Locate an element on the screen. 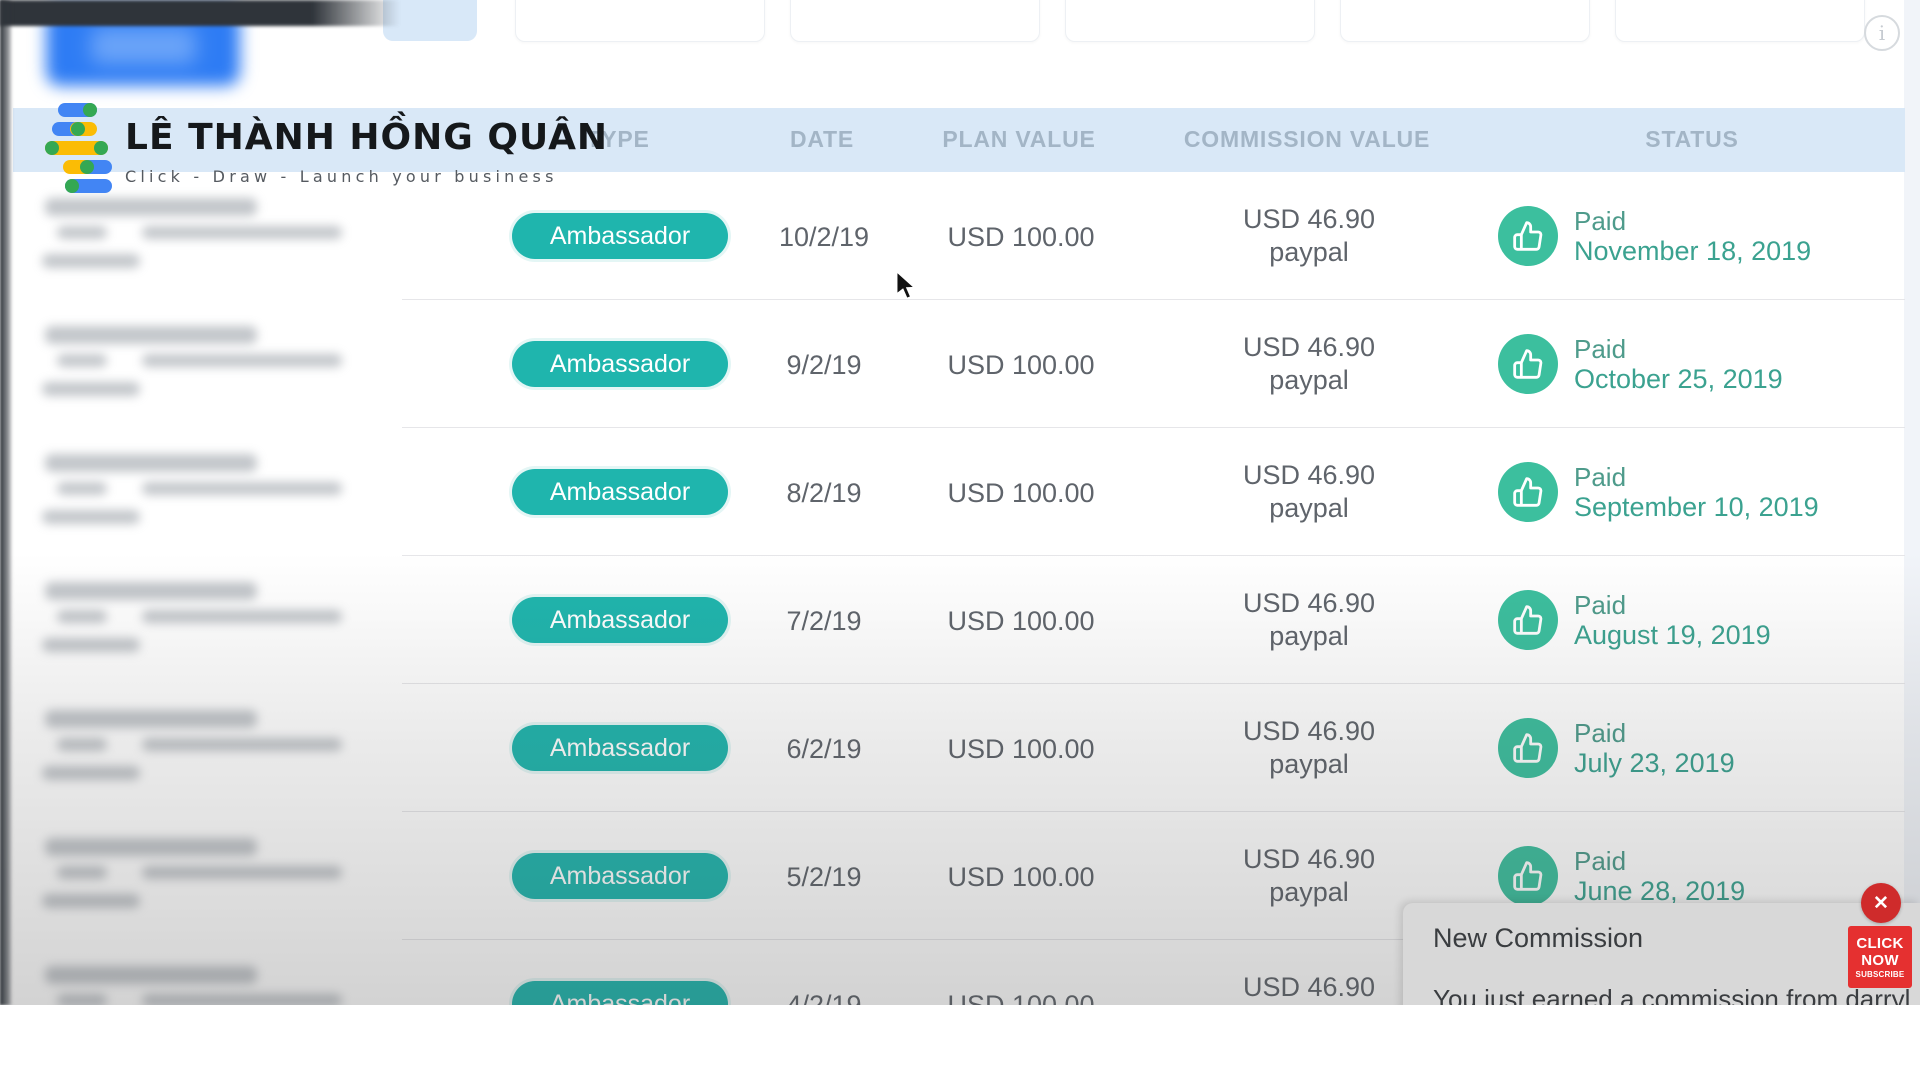 Image resolution: width=1920 pixels, height=1080 pixels. status-cell: Paid October 25, 2019 is located at coordinates (1640, 364).